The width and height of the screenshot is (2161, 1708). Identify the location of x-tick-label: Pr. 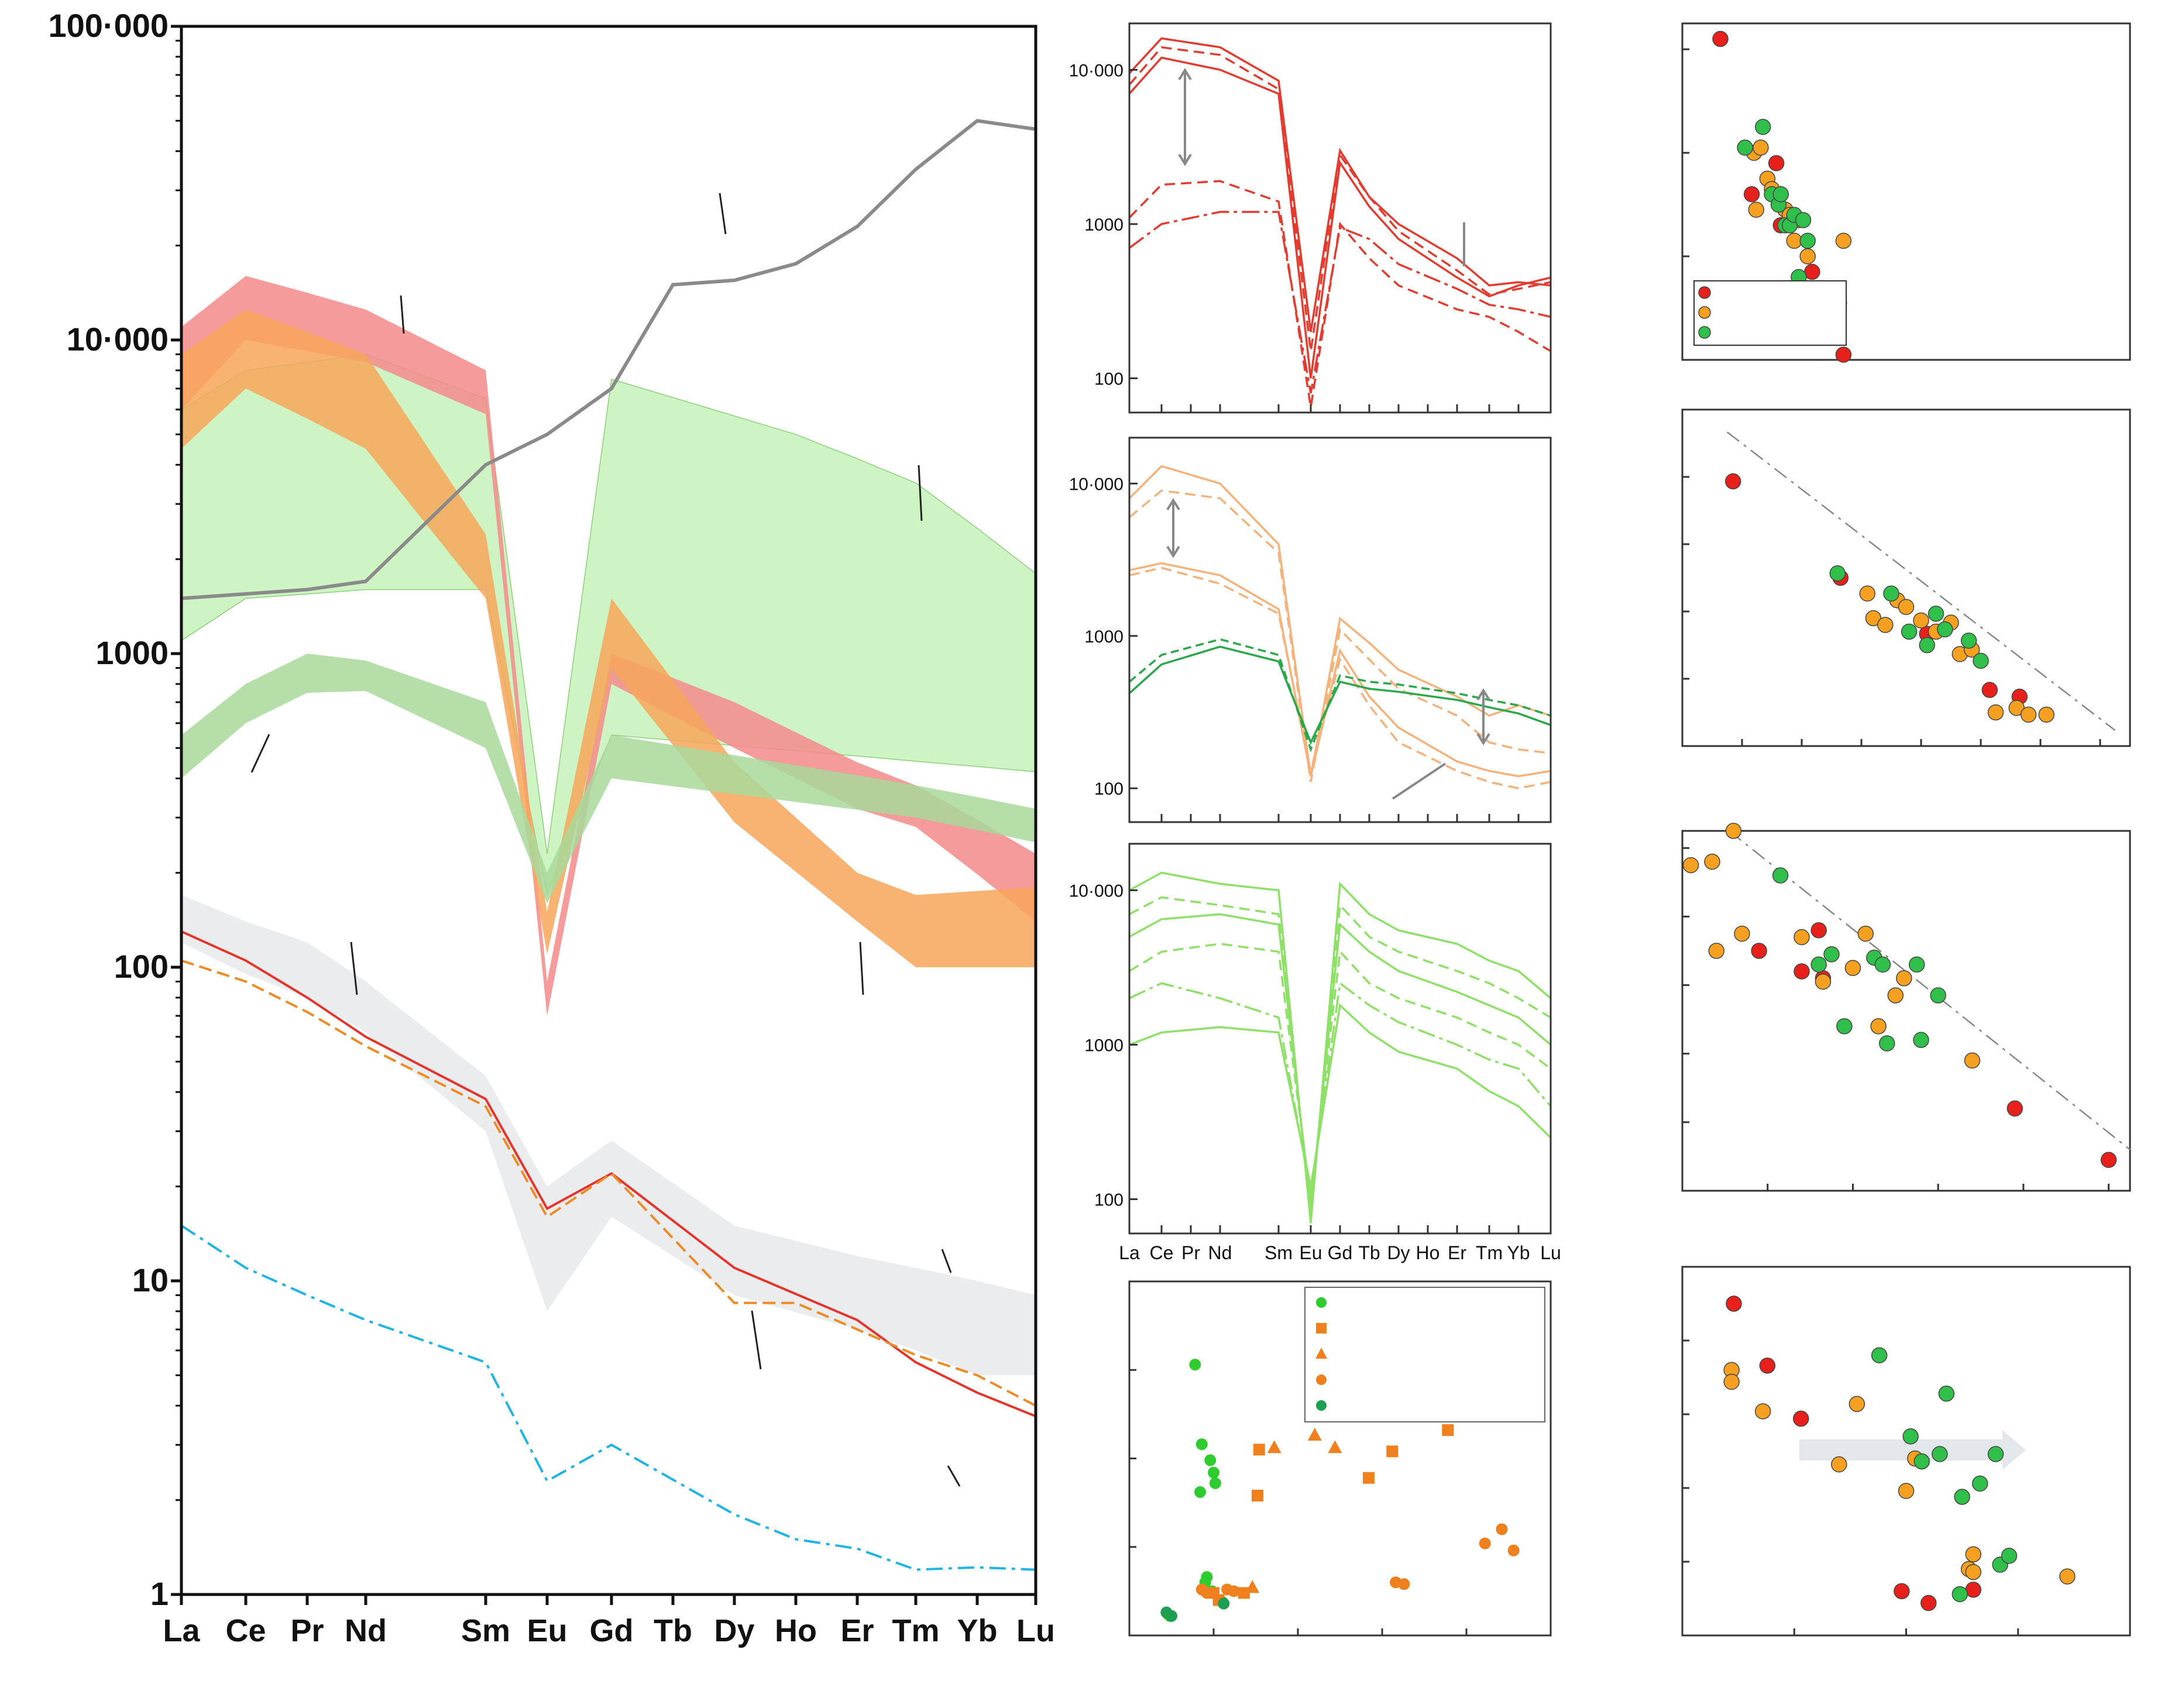
(1190, 1252).